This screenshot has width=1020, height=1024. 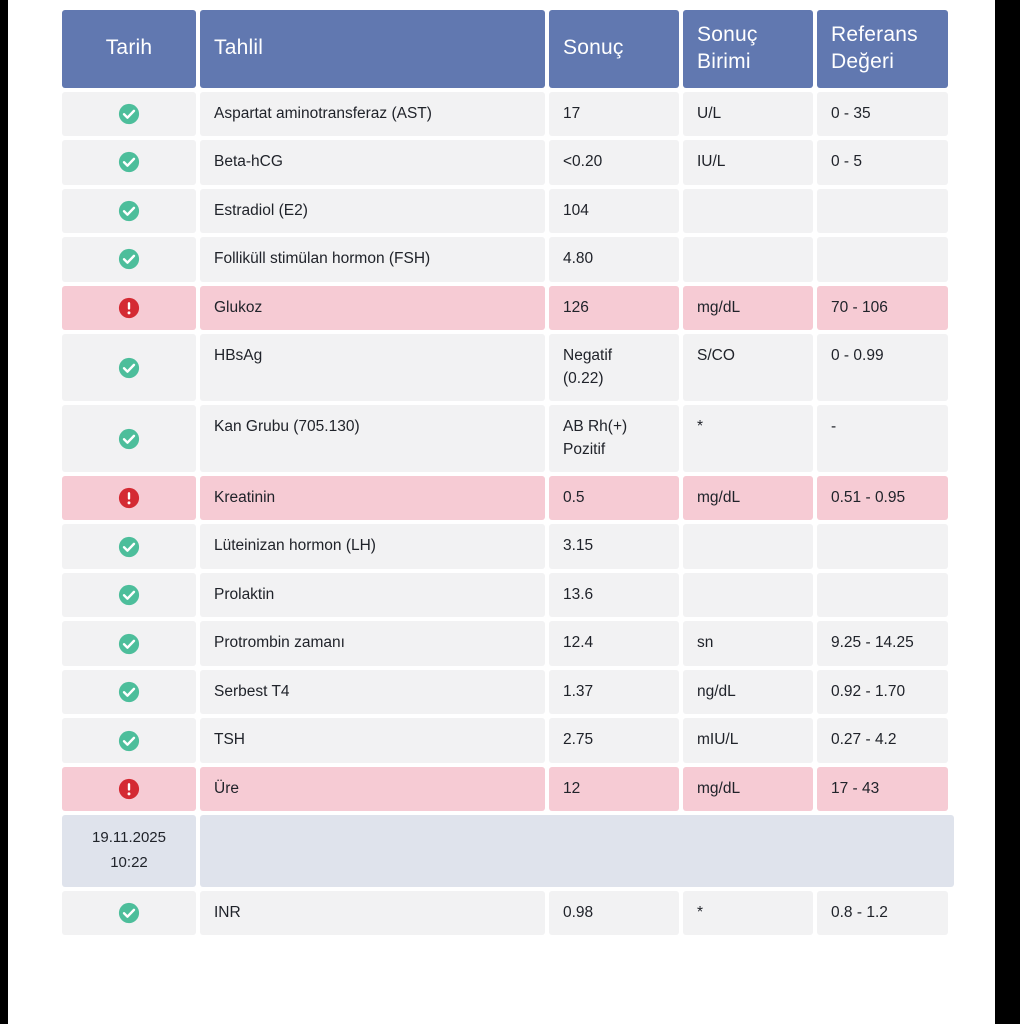 I want to click on cell-reference-range: 17 - 43, so click(x=882, y=789).